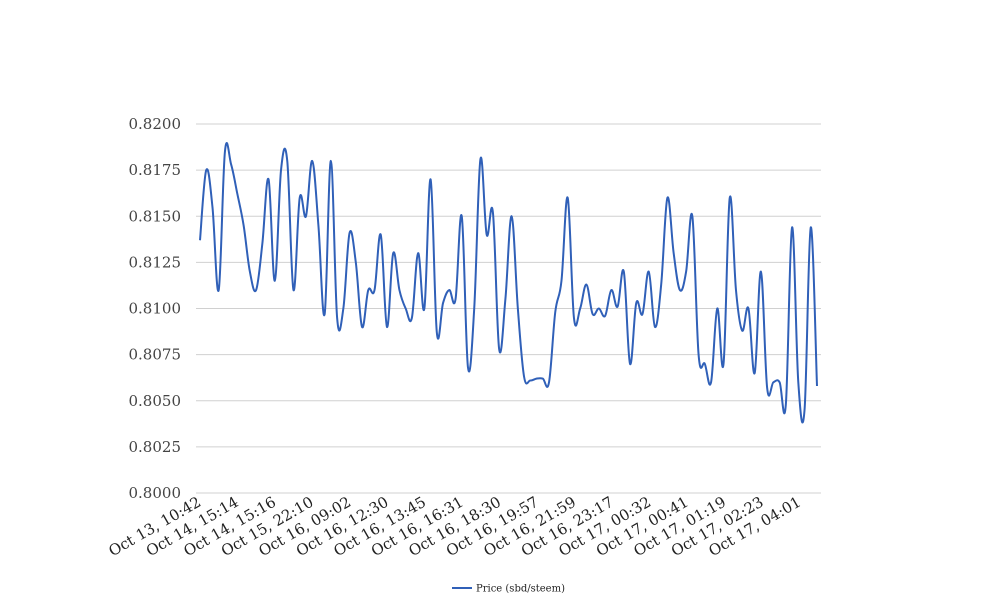  Describe the element at coordinates (155, 124) in the screenshot. I see `y-tick-label: 0.8200` at that location.